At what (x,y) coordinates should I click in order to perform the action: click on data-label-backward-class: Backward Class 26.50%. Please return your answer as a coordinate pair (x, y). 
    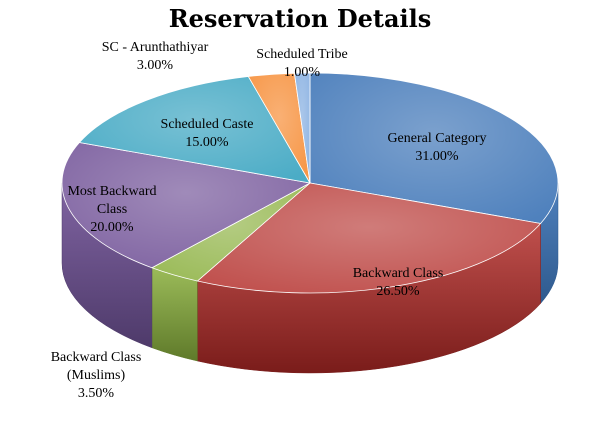
    Looking at the image, I should click on (398, 282).